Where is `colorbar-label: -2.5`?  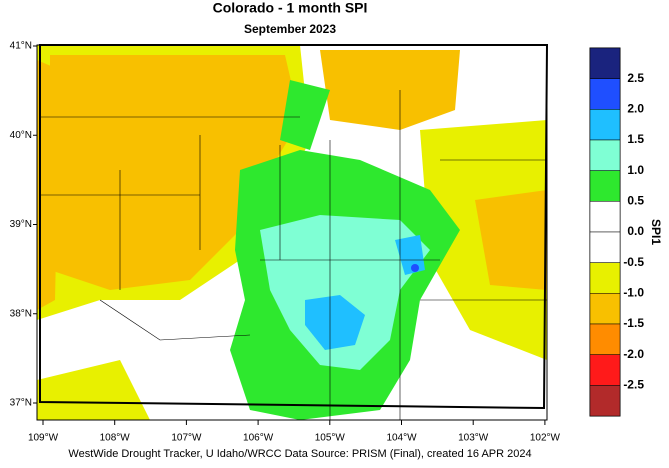
colorbar-label: -2.5 is located at coordinates (633, 385).